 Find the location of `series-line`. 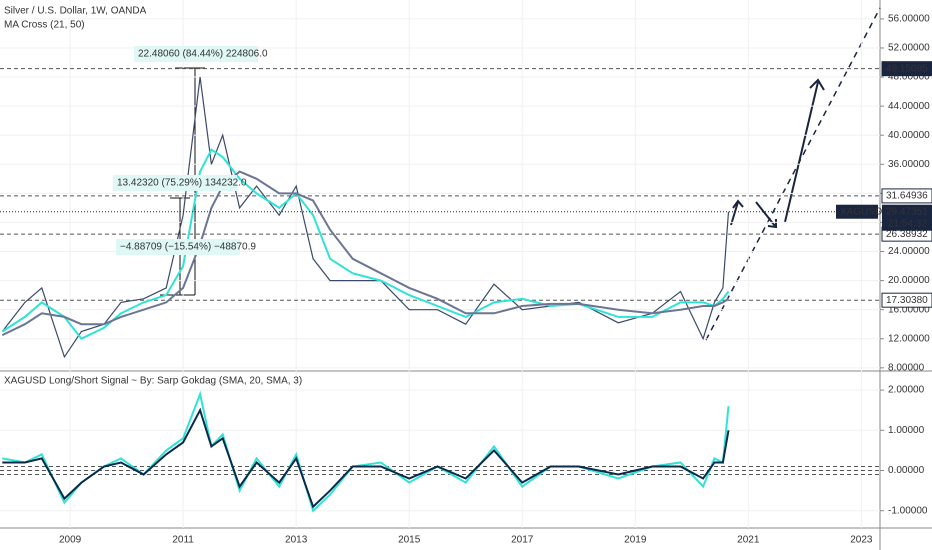

series-line is located at coordinates (366, 458).